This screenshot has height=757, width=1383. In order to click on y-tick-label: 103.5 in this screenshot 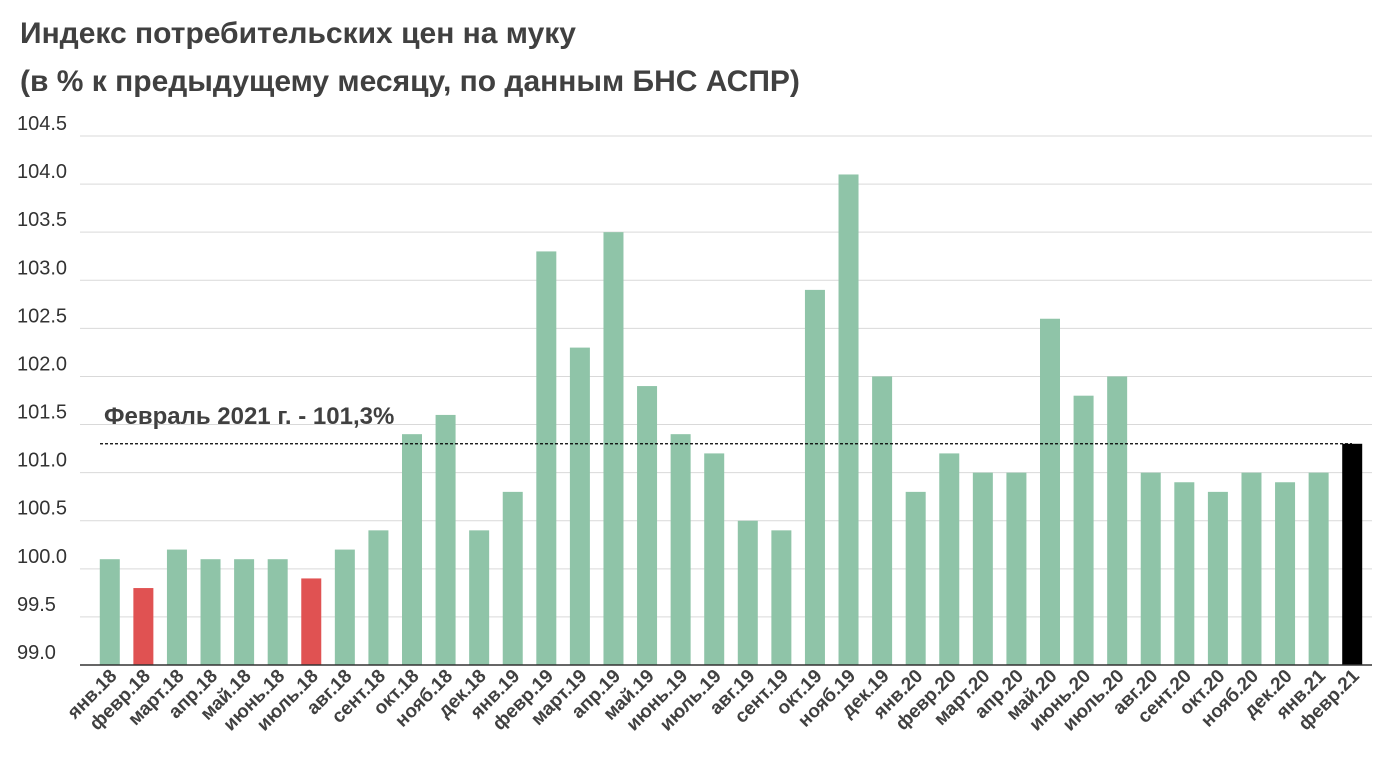, I will do `click(42, 220)`.